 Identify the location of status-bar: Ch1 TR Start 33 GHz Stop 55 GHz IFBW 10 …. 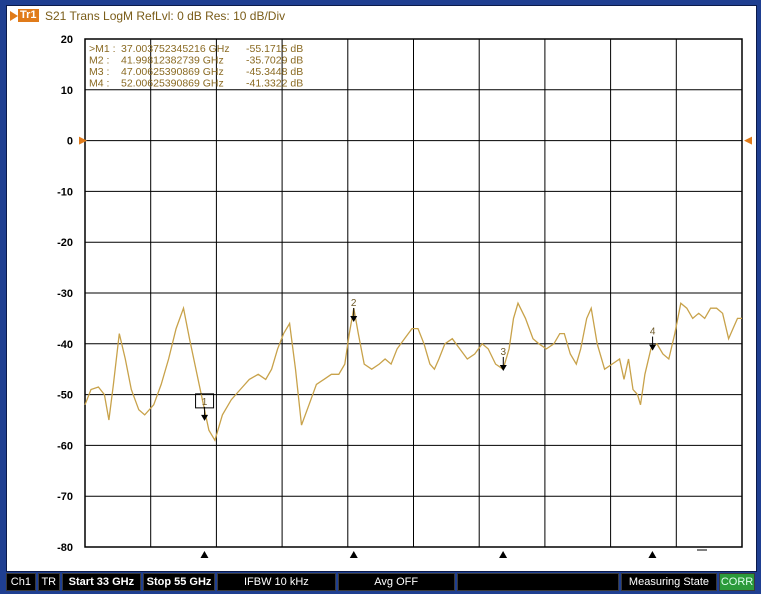
(380, 582).